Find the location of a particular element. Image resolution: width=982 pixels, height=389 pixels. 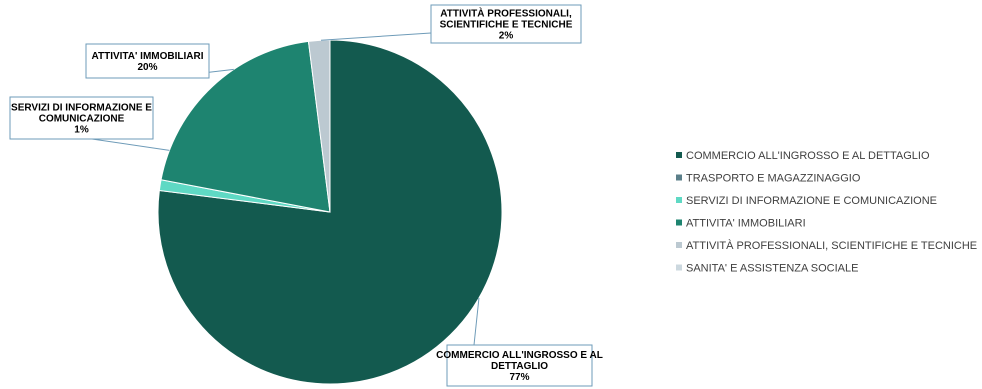

legend-swatch-attivita-professionali-scientifiche-e-tecniche is located at coordinates (679, 245).